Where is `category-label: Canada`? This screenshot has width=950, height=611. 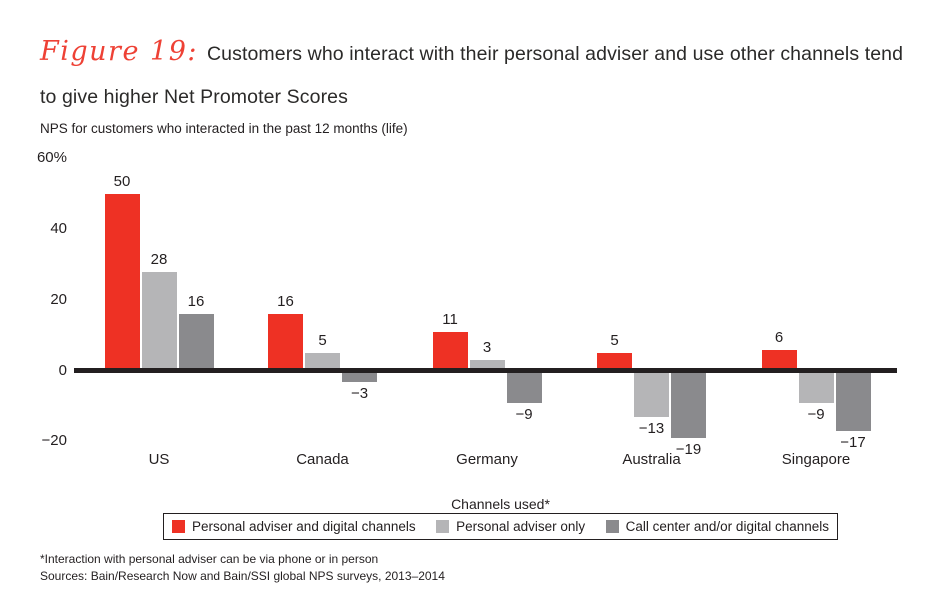
category-label: Canada is located at coordinates (322, 459).